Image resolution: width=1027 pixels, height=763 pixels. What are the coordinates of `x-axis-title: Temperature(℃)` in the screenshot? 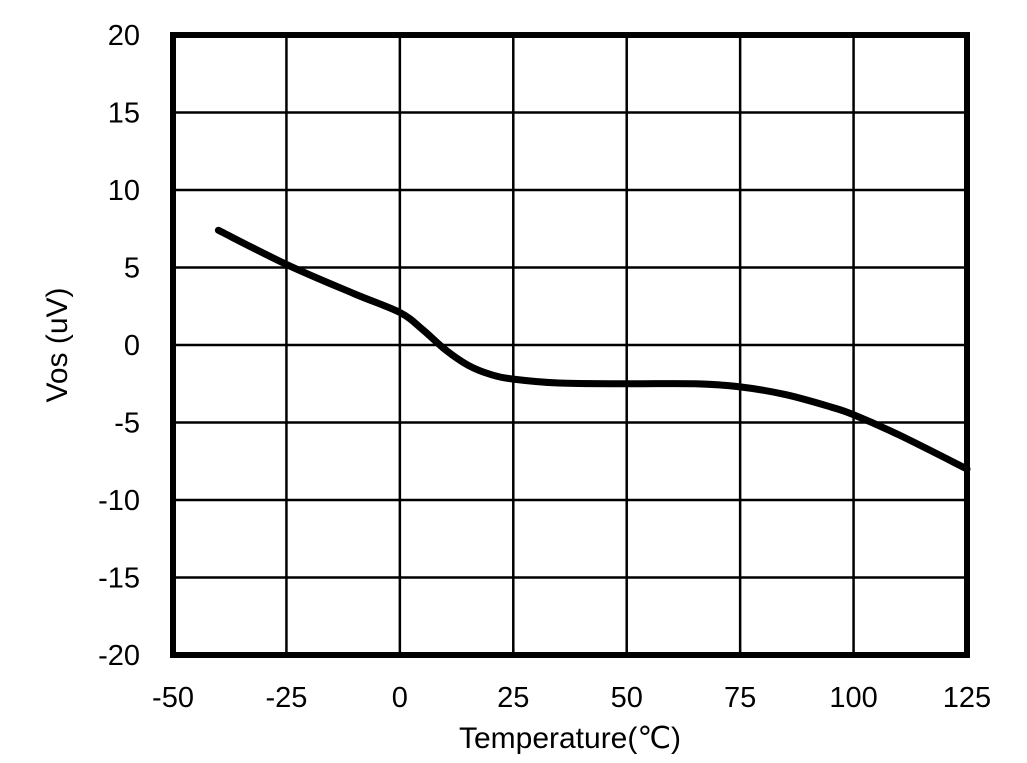 It's located at (570, 738).